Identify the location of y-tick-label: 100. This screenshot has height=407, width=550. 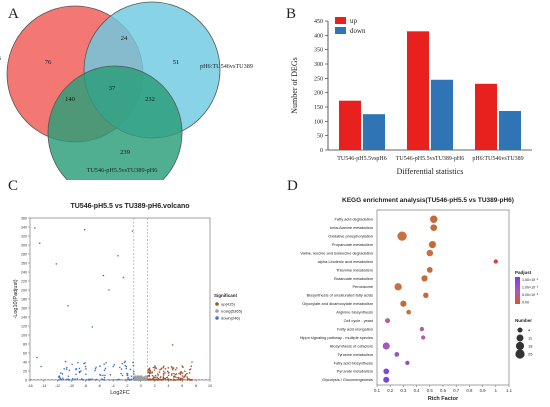
(24, 335).